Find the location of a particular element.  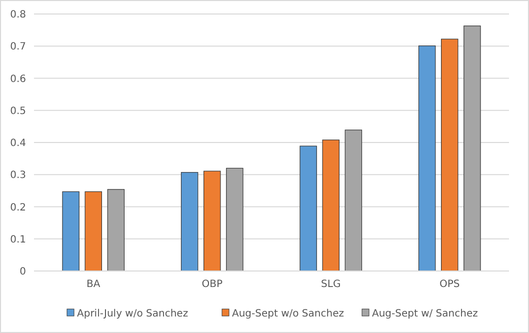

y-tick-label: 0.5 is located at coordinates (18, 111).